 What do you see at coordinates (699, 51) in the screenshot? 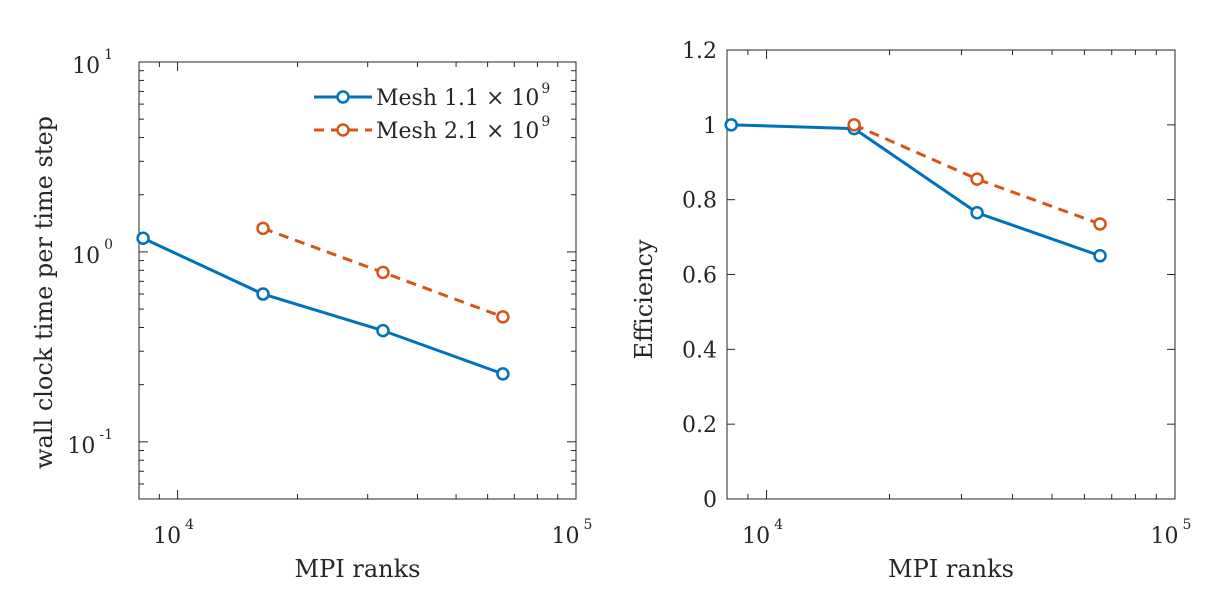
I see `y-tick-label: 1.2` at bounding box center [699, 51].